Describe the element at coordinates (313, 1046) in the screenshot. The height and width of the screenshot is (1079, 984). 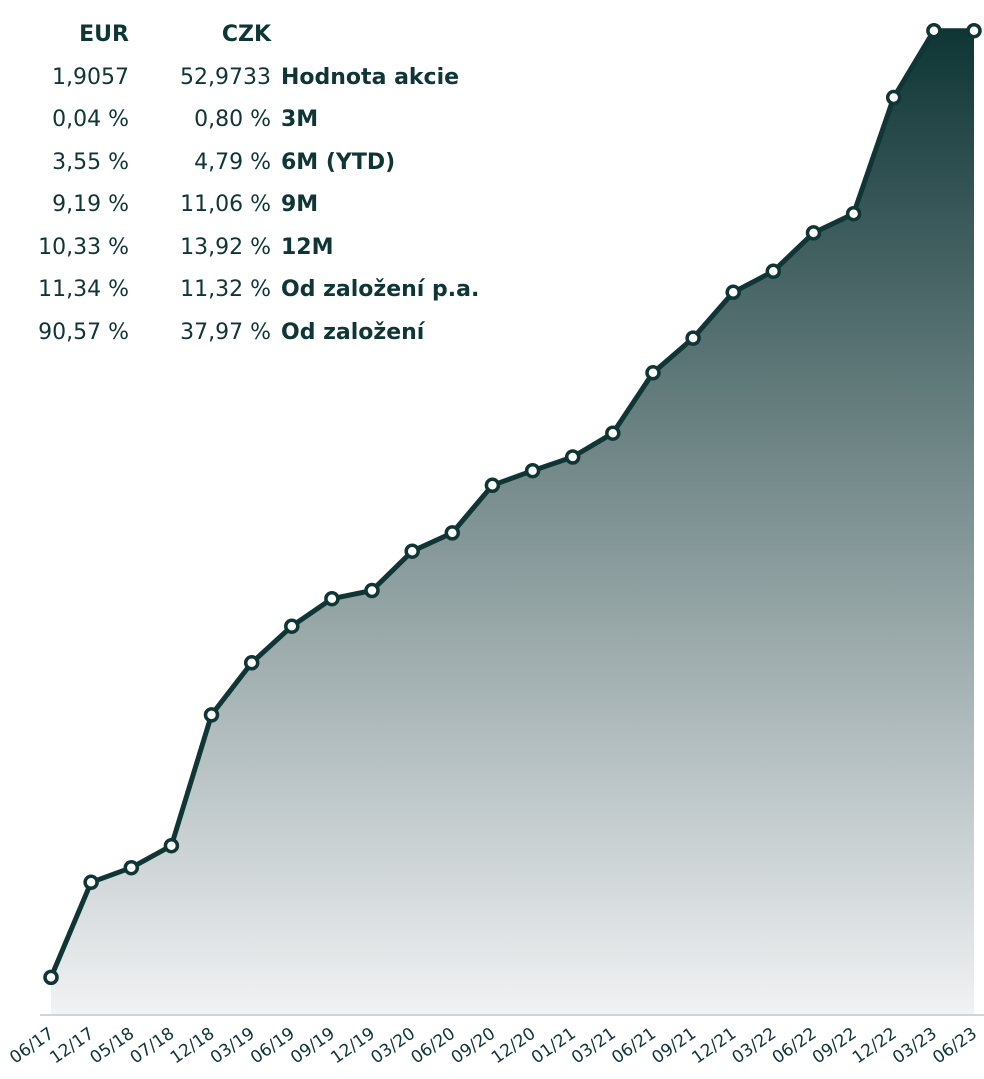
I see `x-tick-label: 09/19` at that location.